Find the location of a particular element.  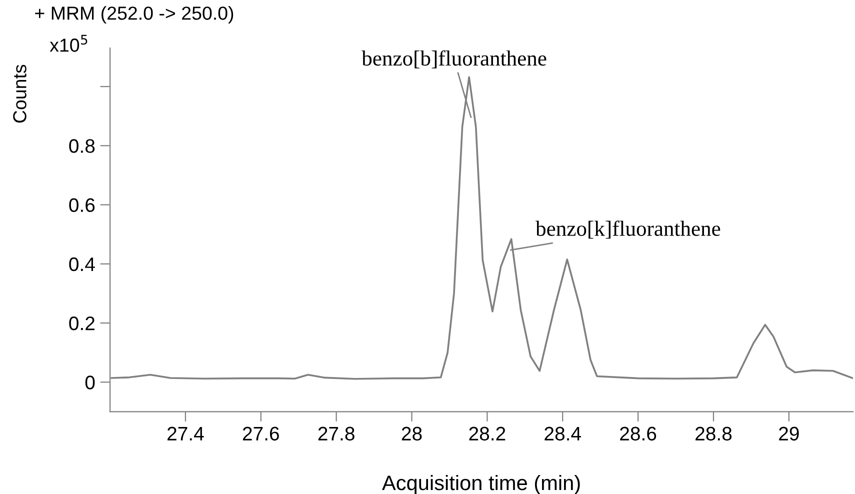

y-axis-title: Counts is located at coordinates (19, 93).